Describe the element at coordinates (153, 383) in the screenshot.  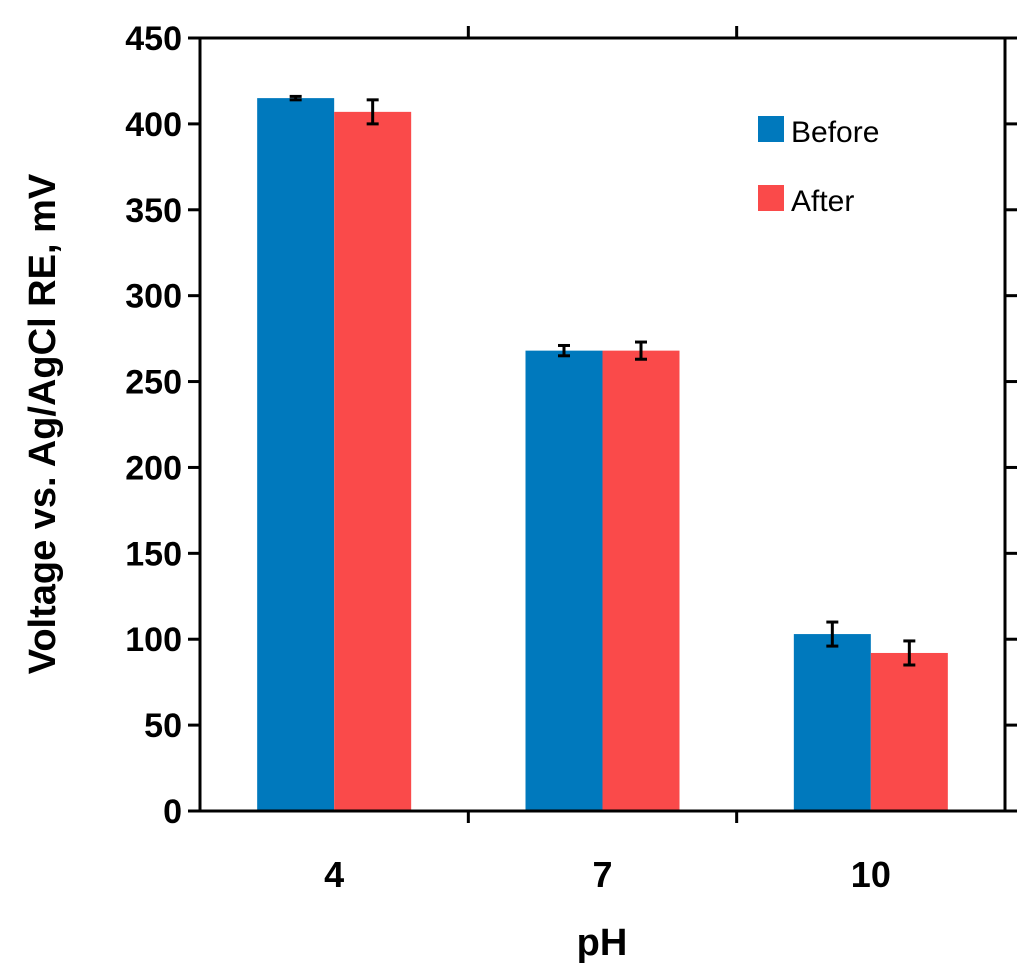
I see `y-tick-label-250: 250` at that location.